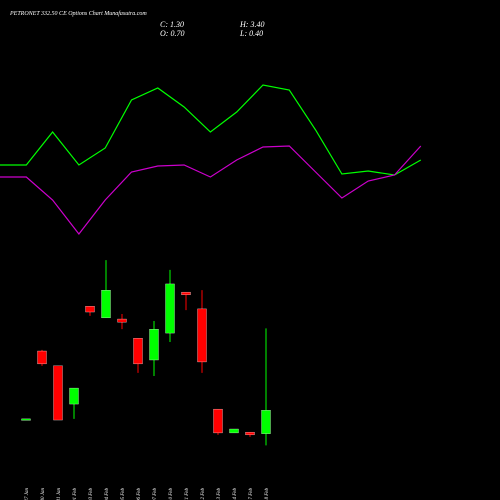  What do you see at coordinates (107, 494) in the screenshot?
I see `x-tick-label: 04 Feb` at bounding box center [107, 494].